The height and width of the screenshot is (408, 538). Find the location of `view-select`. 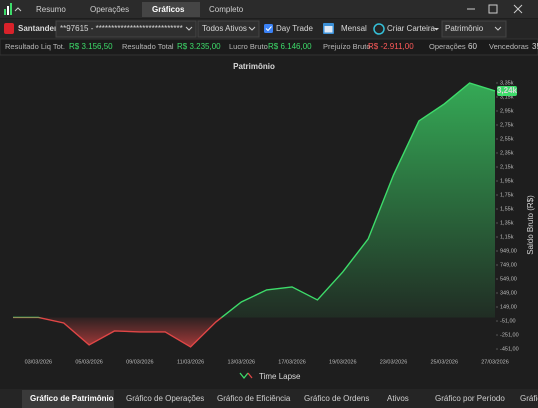

view-select is located at coordinates (474, 29).